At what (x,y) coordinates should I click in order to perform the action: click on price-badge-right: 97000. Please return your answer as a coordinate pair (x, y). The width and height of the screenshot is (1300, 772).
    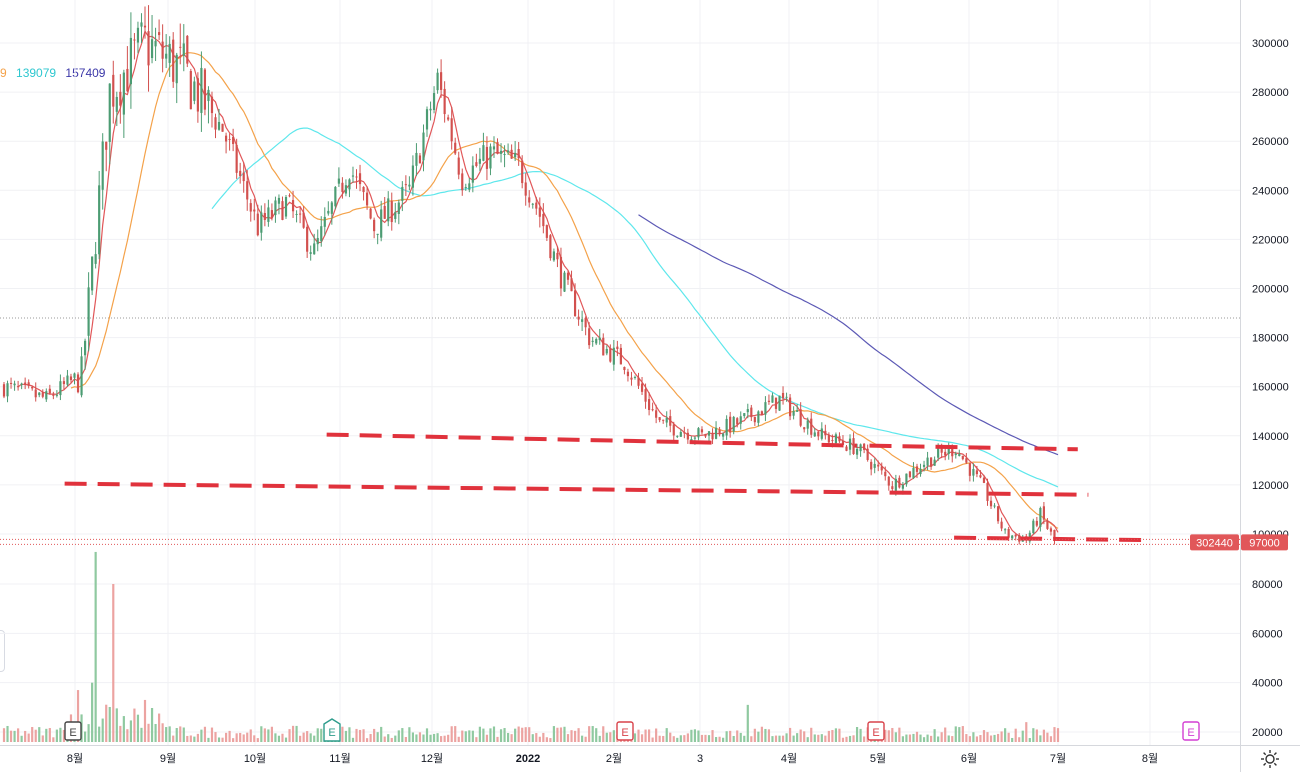
    Looking at the image, I should click on (1264, 542).